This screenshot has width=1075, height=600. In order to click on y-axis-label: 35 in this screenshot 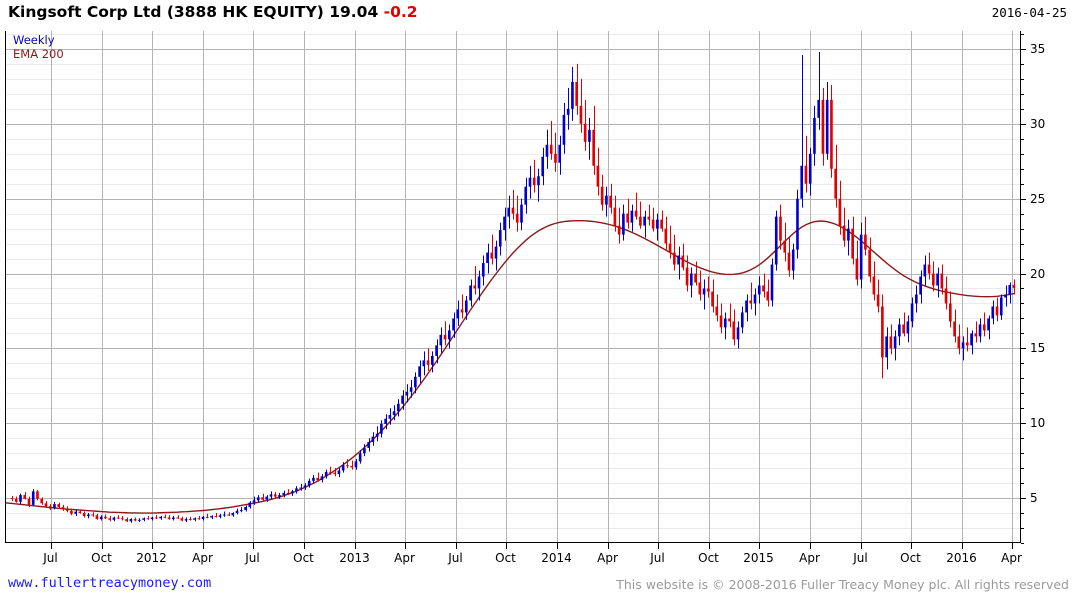, I will do `click(1038, 48)`.